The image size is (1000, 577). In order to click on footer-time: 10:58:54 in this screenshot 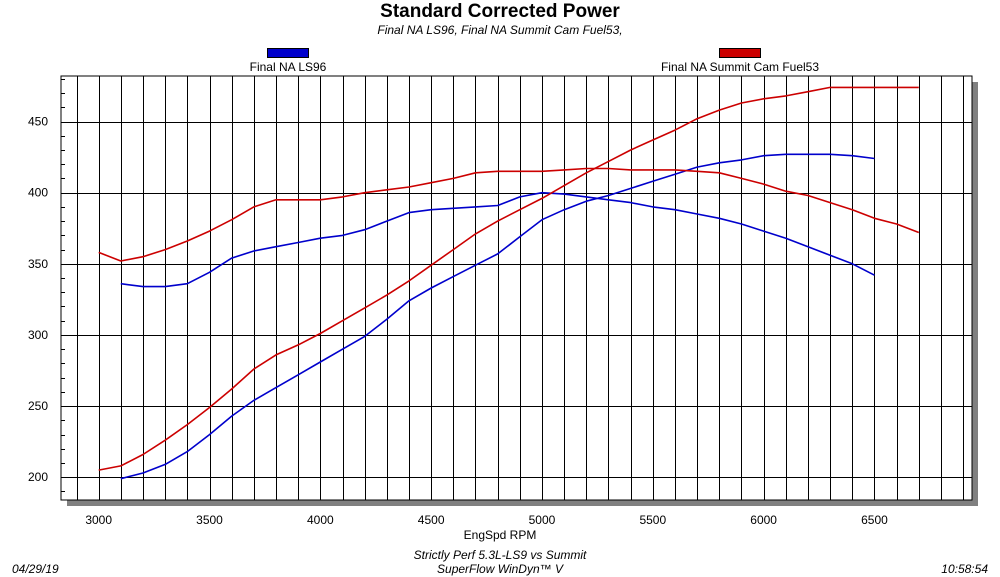, I will do `click(964, 569)`.